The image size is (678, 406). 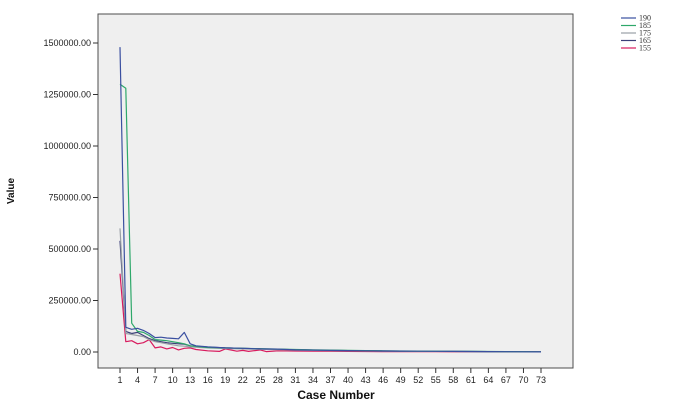 What do you see at coordinates (260, 380) in the screenshot?
I see `x-tick-label: 25` at bounding box center [260, 380].